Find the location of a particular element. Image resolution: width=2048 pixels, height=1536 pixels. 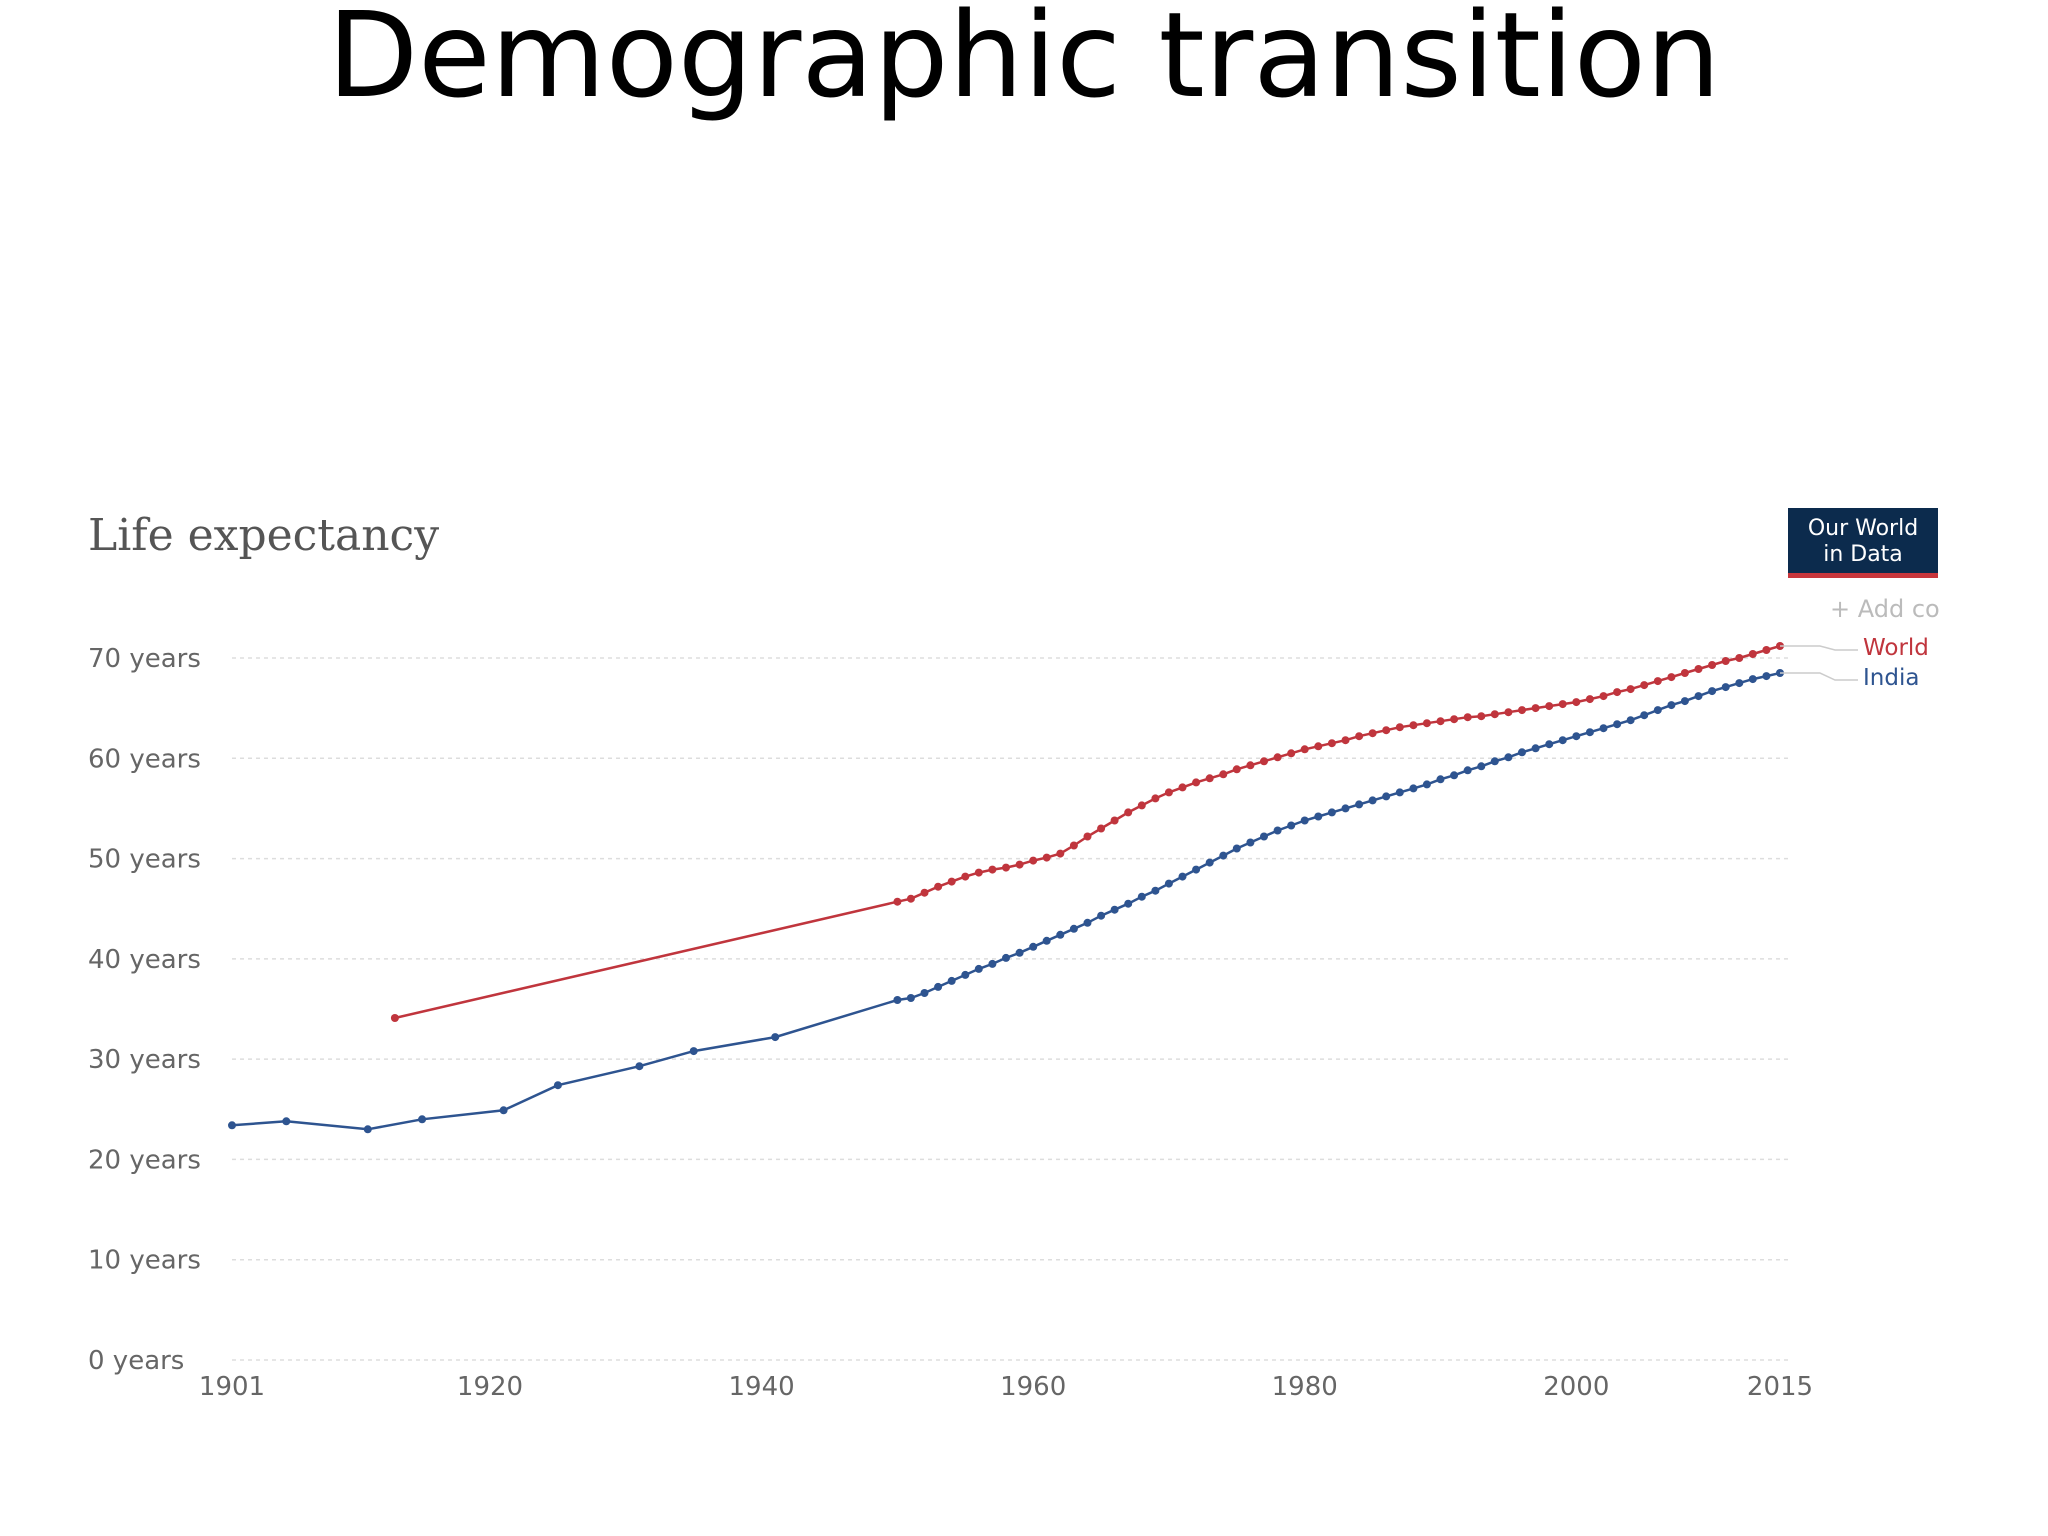

legend-connectors is located at coordinates (1819, 663).